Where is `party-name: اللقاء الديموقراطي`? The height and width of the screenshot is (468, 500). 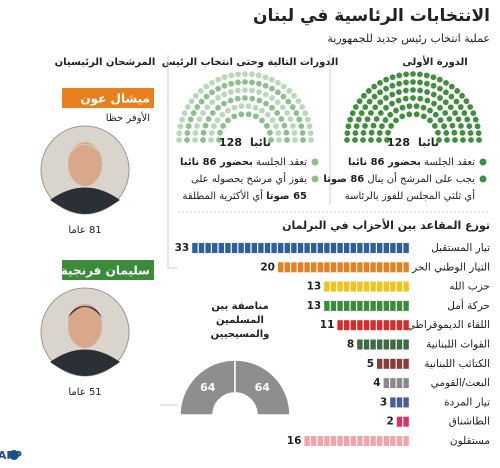 party-name: اللقاء الديموقراطي is located at coordinates (448, 325).